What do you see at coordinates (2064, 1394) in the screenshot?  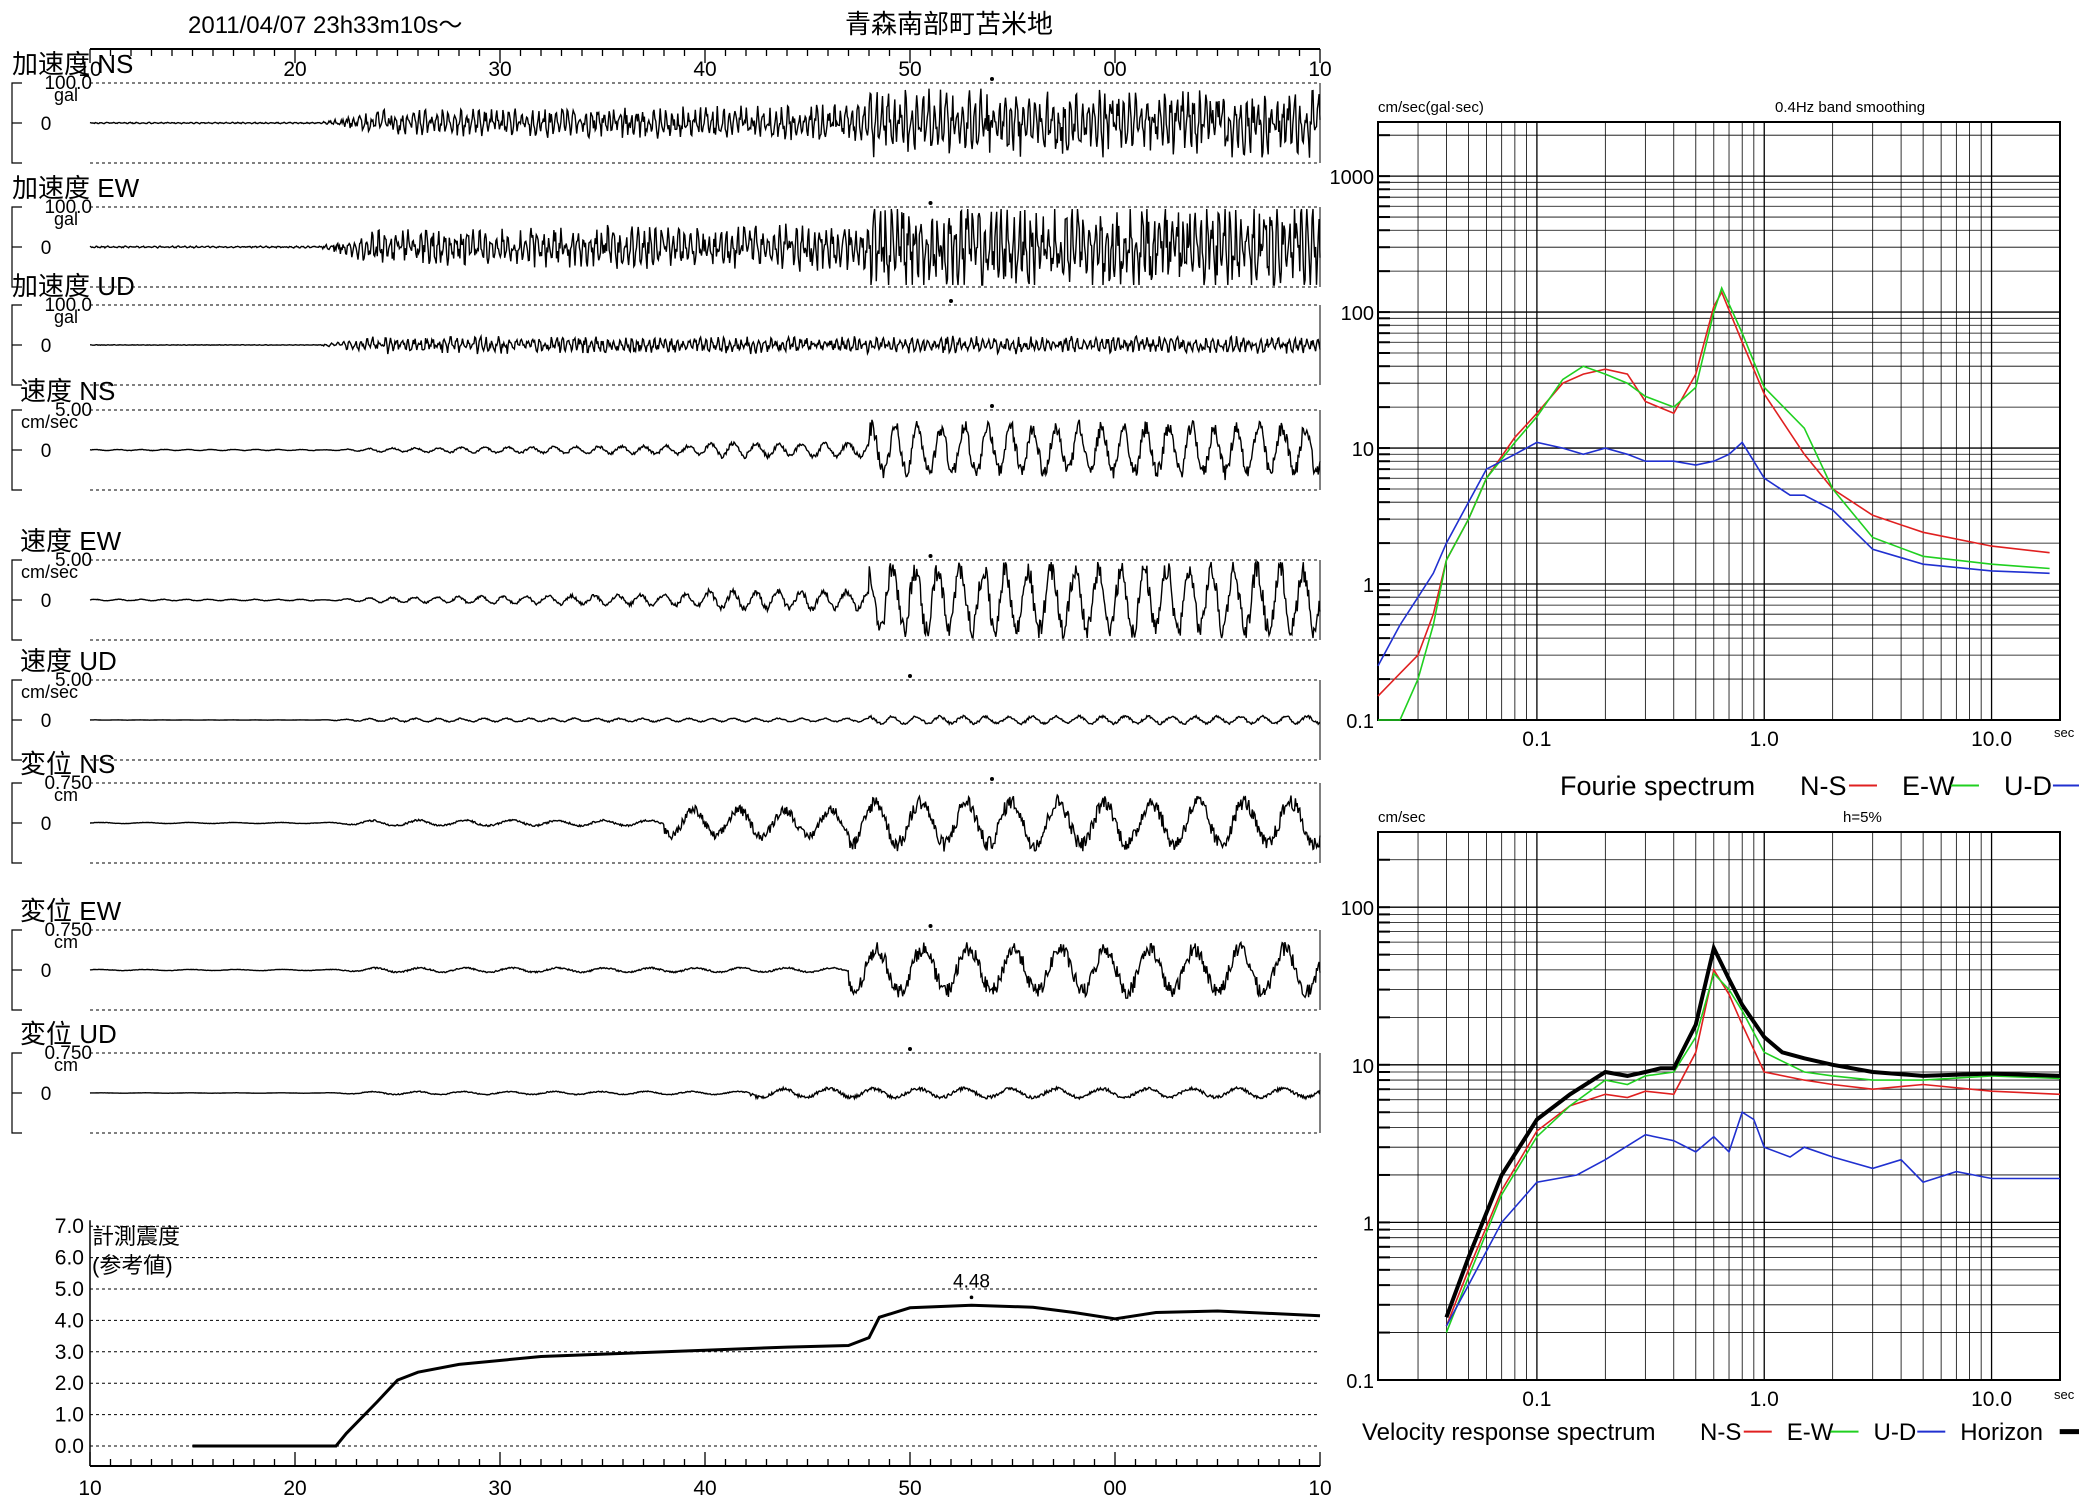 I see `response-x-unit: sec` at bounding box center [2064, 1394].